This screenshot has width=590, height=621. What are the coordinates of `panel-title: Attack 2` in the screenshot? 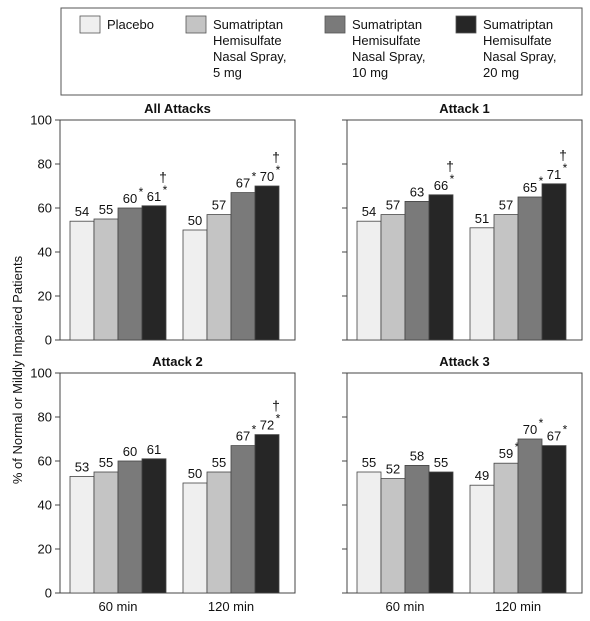 It's located at (177, 361).